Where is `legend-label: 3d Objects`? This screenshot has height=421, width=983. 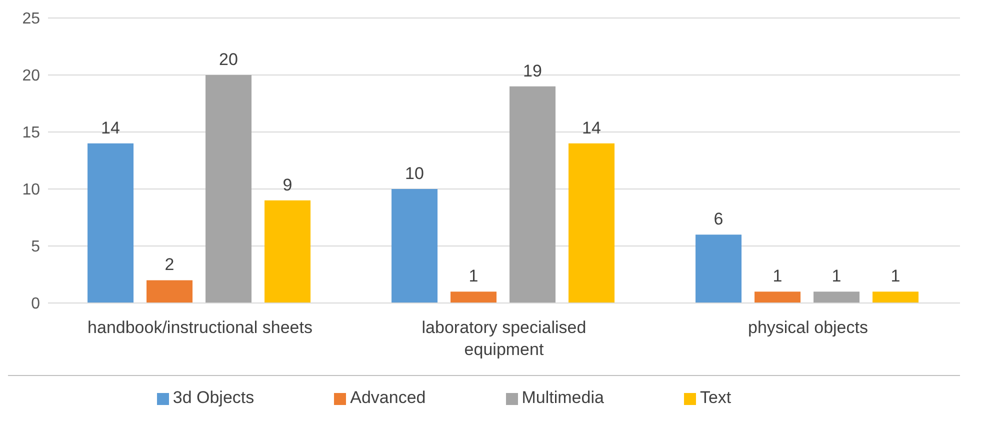 legend-label: 3d Objects is located at coordinates (213, 397).